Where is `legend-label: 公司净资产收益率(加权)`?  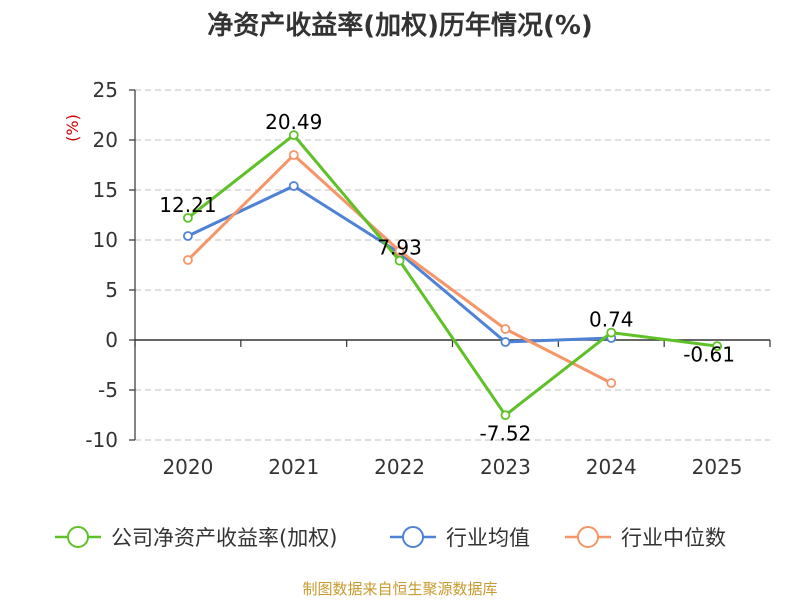
legend-label: 公司净资产收益率(加权) is located at coordinates (224, 538).